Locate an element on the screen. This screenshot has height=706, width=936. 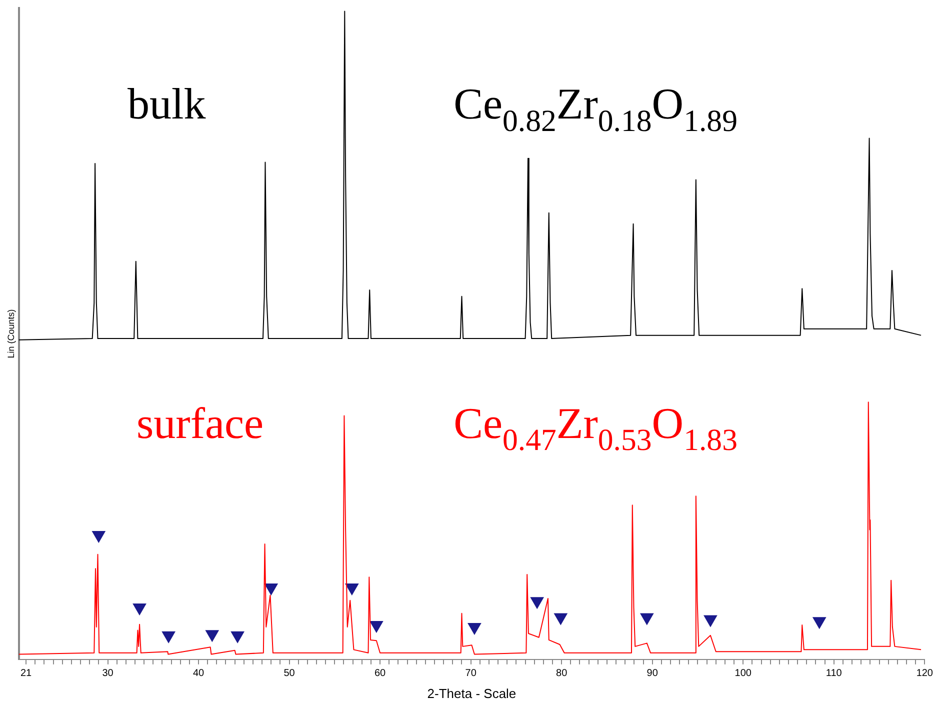
x-tick-label: 60 is located at coordinates (380, 674).